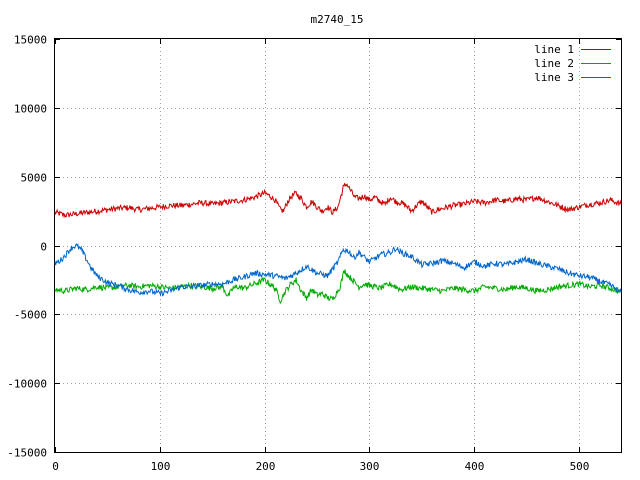 The width and height of the screenshot is (640, 480). I want to click on legend-label: line 3, so click(554, 77).